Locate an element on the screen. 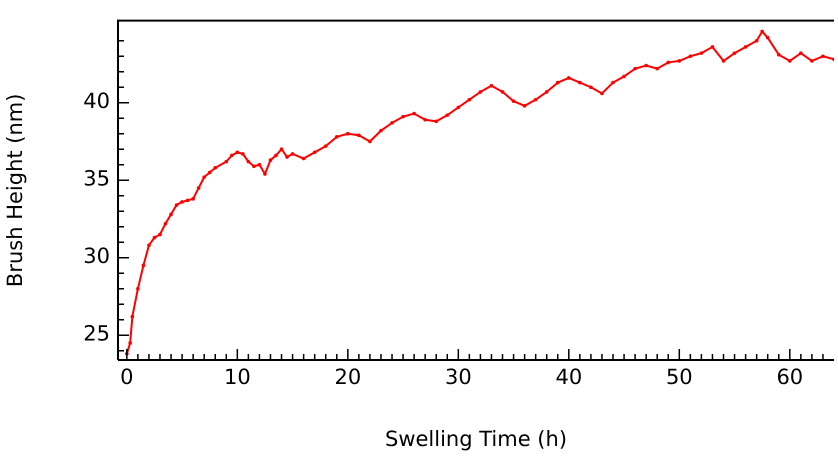  y-tick-label: 40 is located at coordinates (96, 101).